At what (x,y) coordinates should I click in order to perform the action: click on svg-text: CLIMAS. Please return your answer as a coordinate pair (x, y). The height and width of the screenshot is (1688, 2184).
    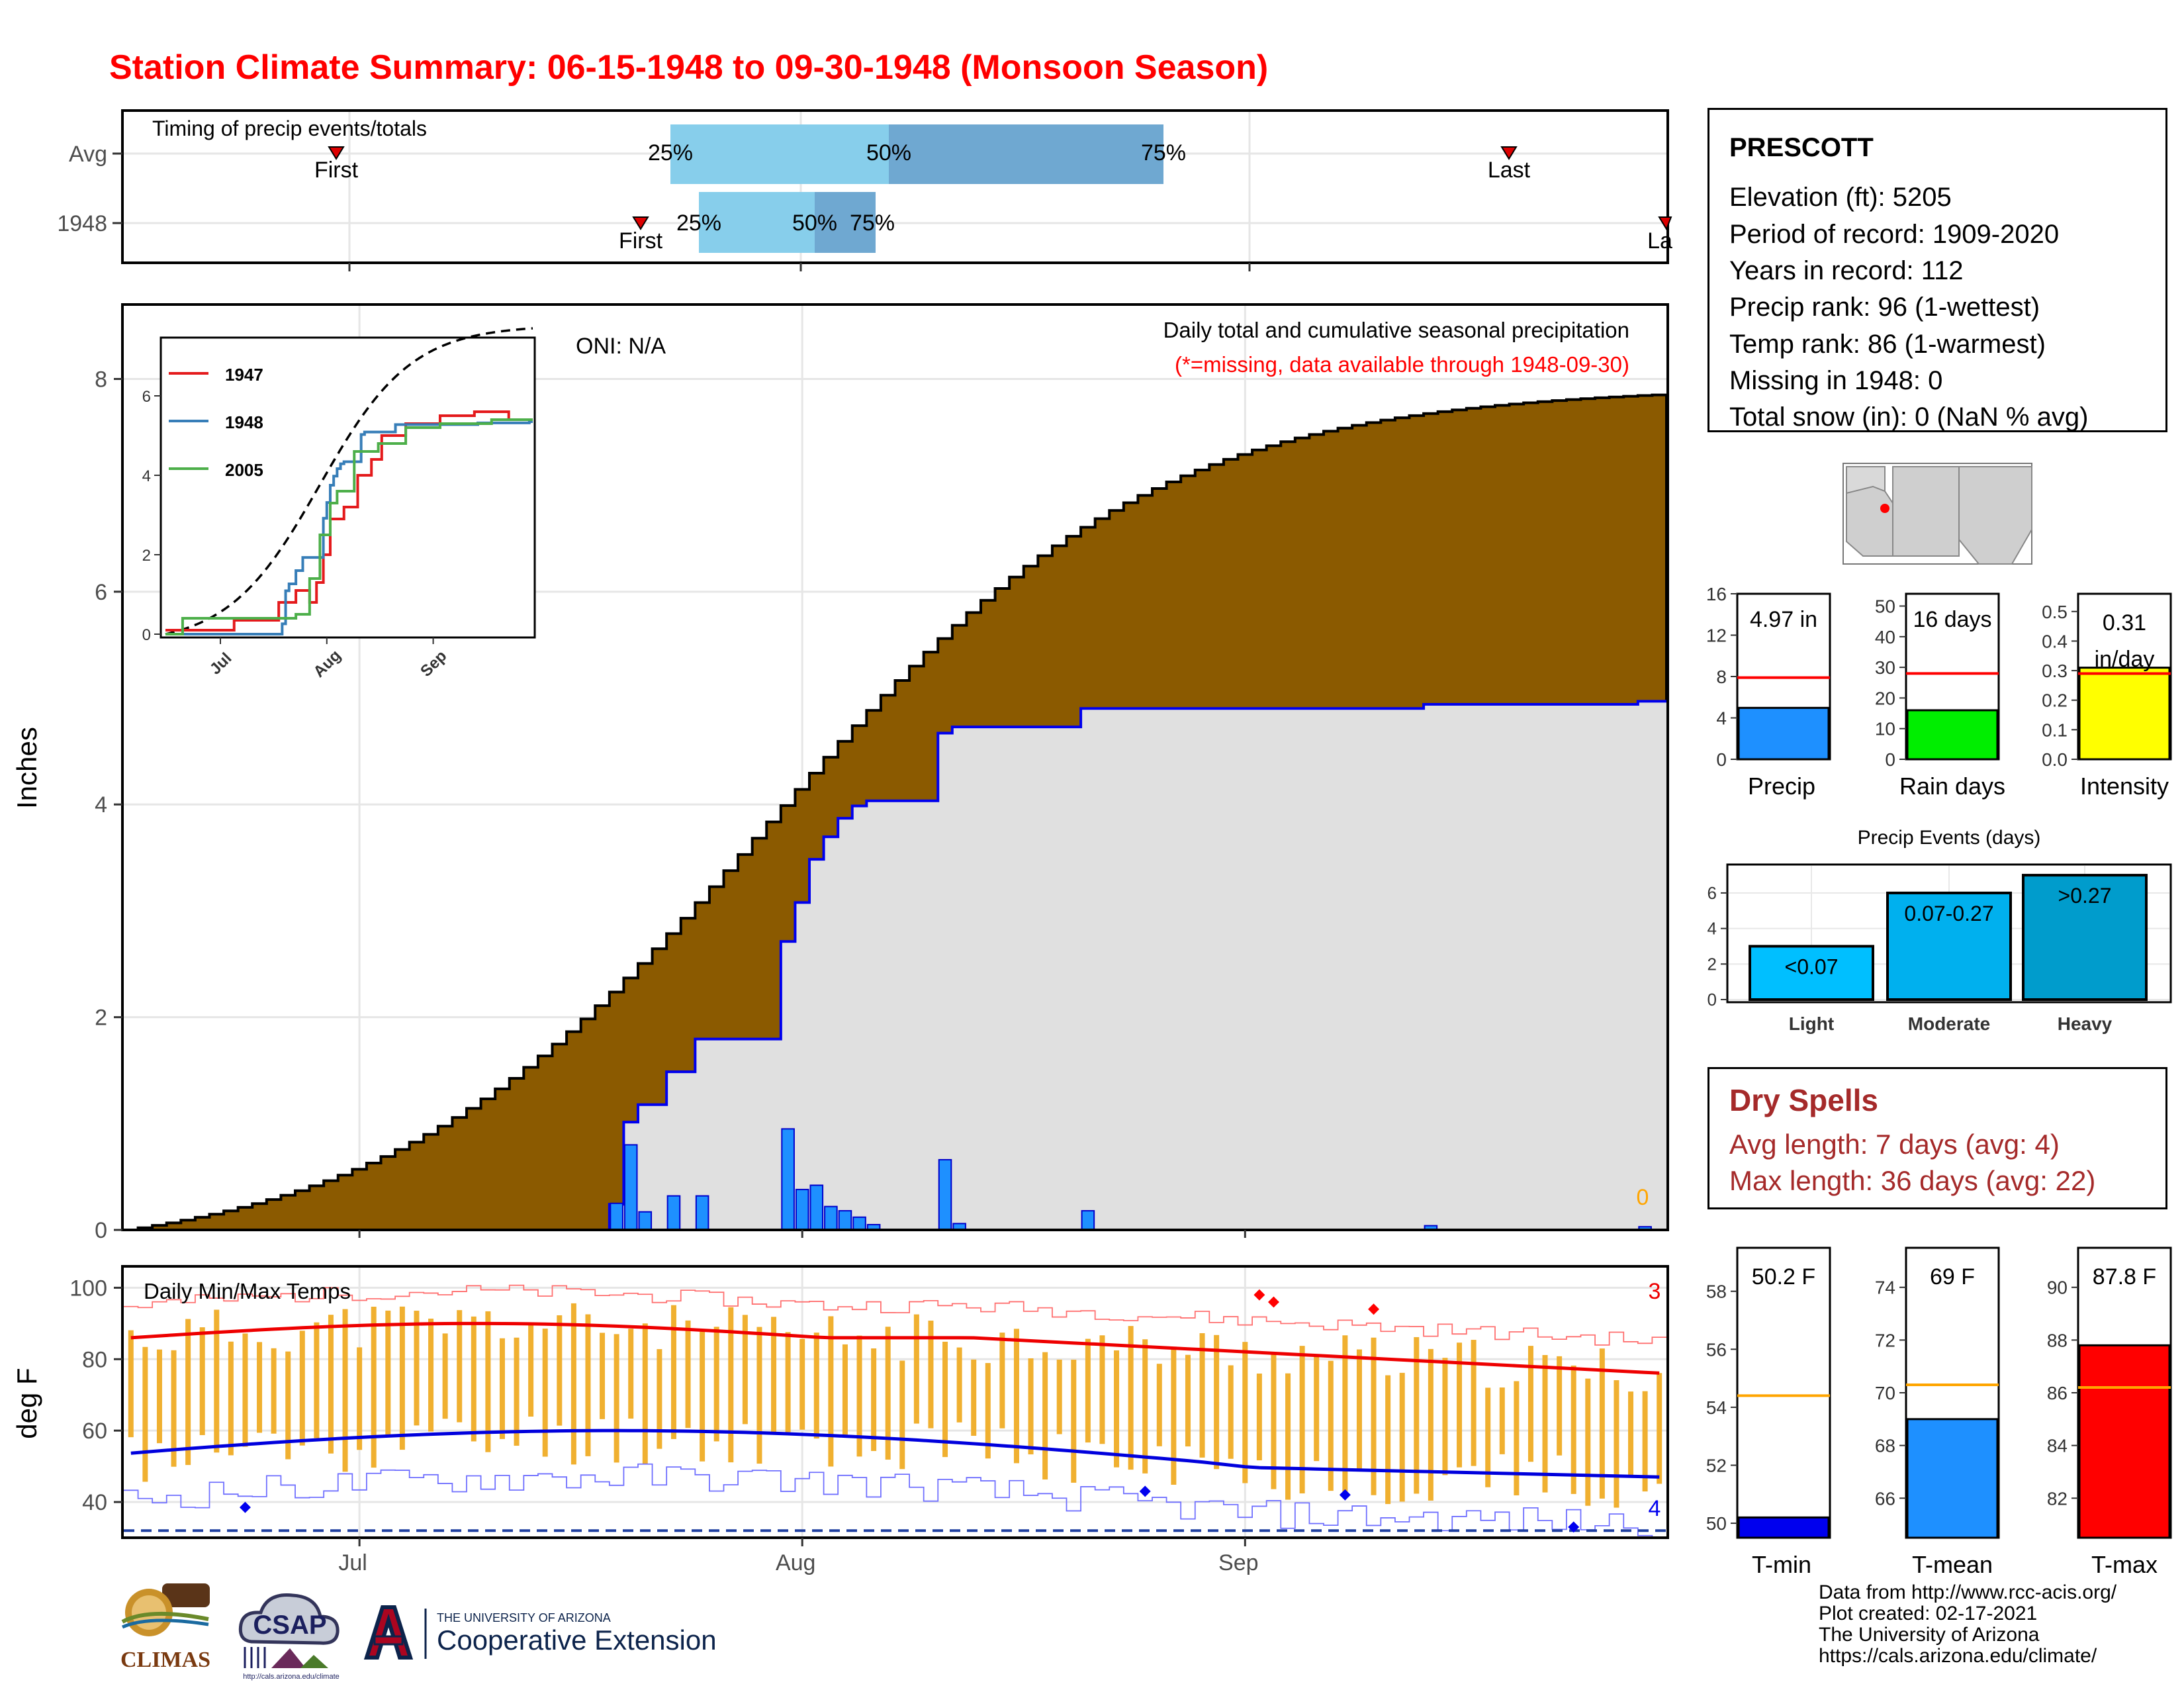
    Looking at the image, I should click on (165, 1660).